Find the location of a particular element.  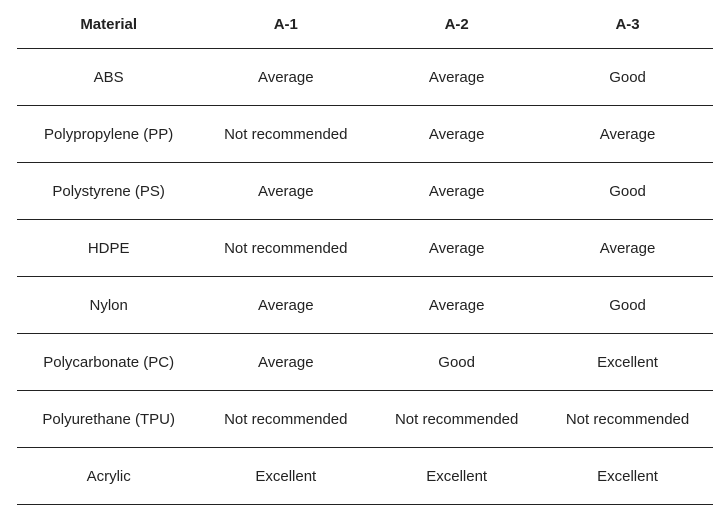

row: Polycarbonate (PC) Average Good Excellent is located at coordinates (365, 362).